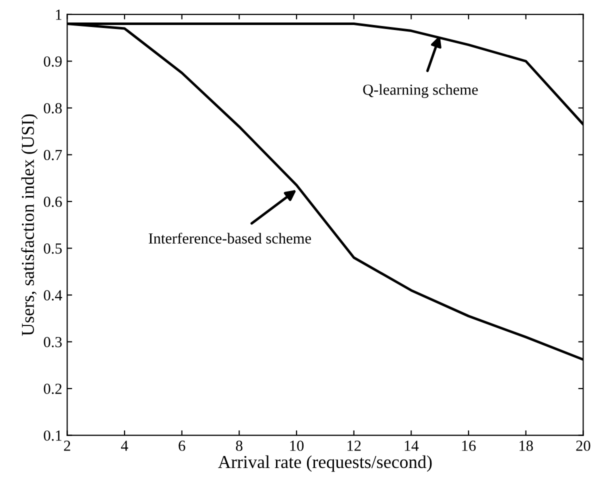 The width and height of the screenshot is (600, 481). Describe the element at coordinates (420, 91) in the screenshot. I see `annotation: Q-learning scheme` at that location.